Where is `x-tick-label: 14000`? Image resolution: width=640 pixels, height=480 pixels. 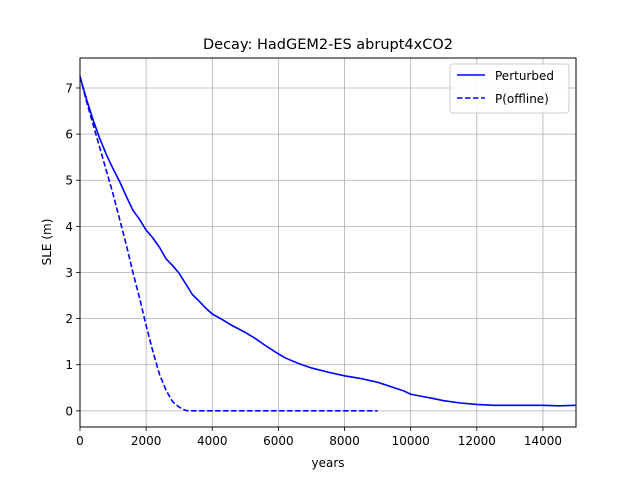 x-tick-label: 14000 is located at coordinates (543, 441).